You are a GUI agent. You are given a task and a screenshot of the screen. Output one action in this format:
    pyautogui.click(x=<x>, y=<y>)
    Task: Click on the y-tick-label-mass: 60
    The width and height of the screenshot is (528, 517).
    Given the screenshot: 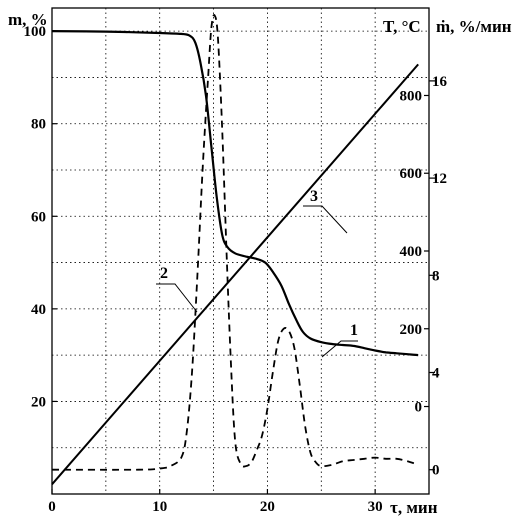 What is the action you would take?
    pyautogui.click(x=38, y=217)
    